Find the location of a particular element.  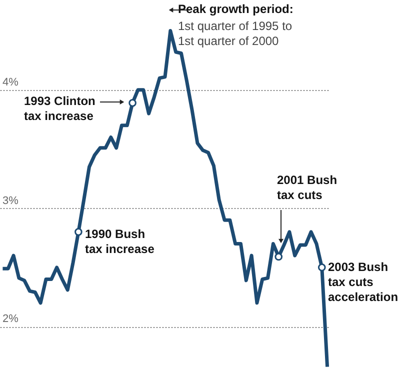

y-tick-label: 4% is located at coordinates (10, 82).